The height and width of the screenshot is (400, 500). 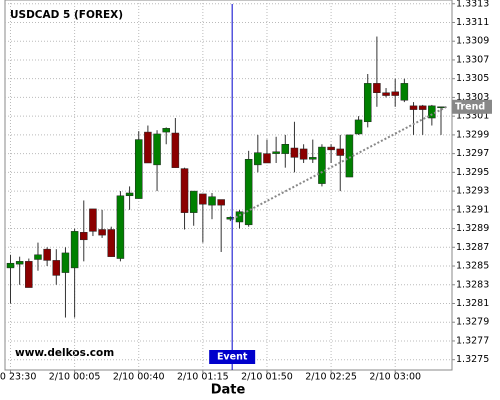 What do you see at coordinates (472, 78) in the screenshot?
I see `y-tick-label: 1.3305` at bounding box center [472, 78].